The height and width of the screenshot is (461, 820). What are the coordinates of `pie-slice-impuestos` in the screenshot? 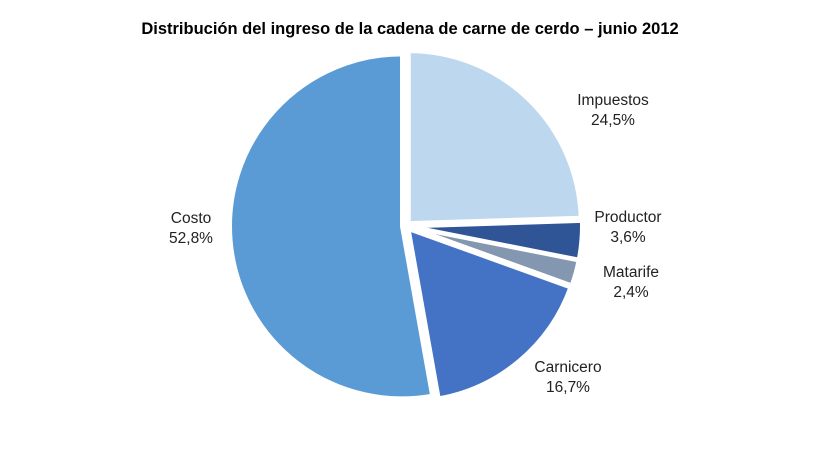 It's located at (494, 137).